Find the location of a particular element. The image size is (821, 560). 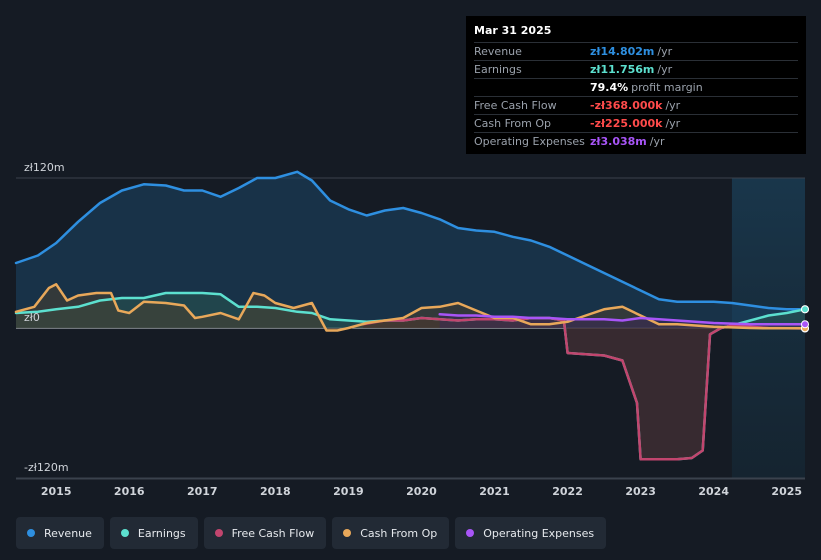

x-tick-label: 2025 is located at coordinates (786, 491).